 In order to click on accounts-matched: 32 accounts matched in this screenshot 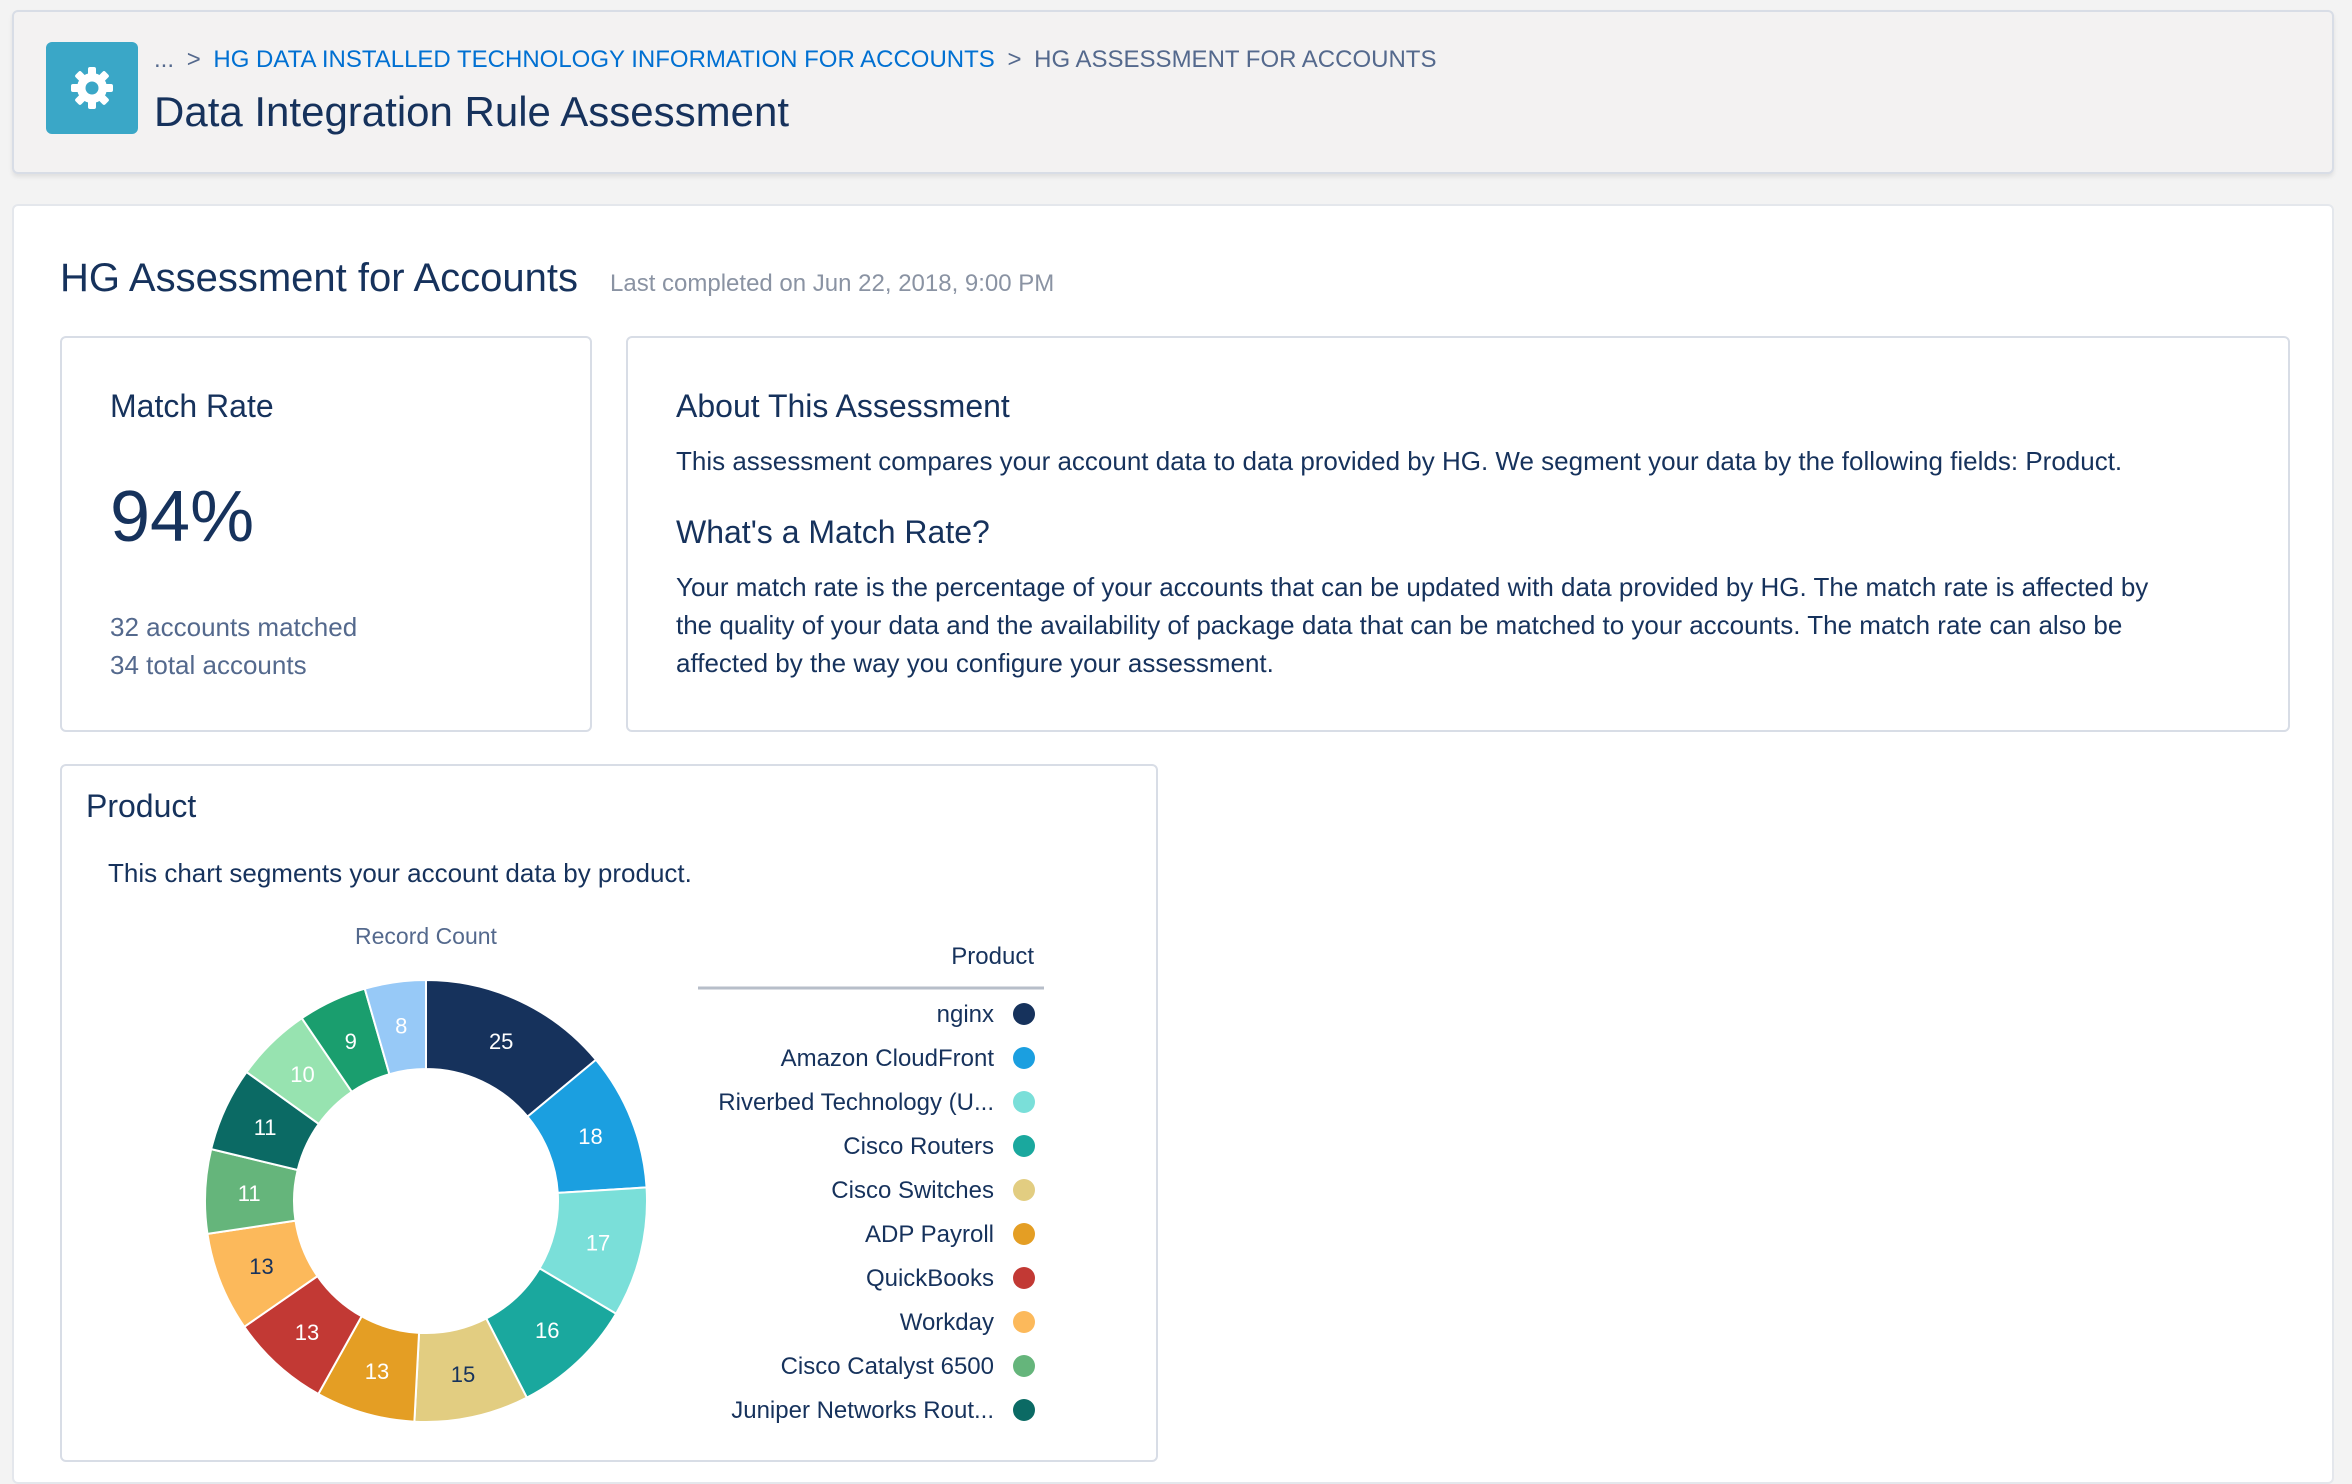, I will do `click(234, 627)`.